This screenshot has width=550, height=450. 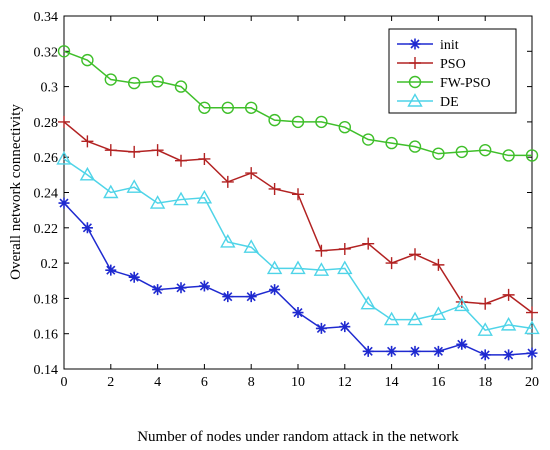 What do you see at coordinates (532, 382) in the screenshot?
I see `x-tick-label: 20` at bounding box center [532, 382].